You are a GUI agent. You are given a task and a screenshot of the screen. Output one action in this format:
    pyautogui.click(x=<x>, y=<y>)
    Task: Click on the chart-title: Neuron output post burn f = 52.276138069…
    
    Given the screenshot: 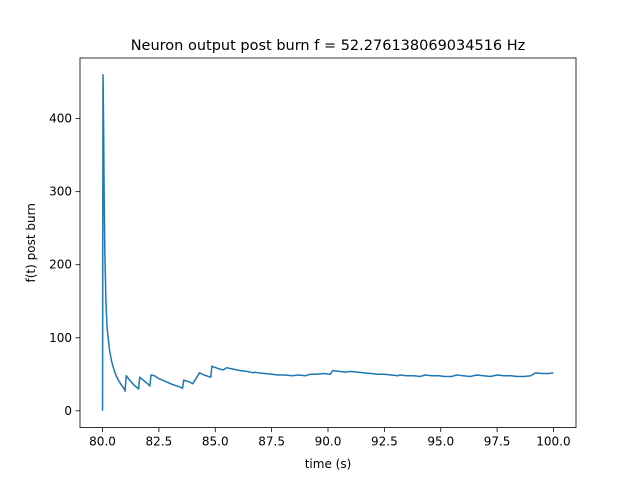 What is the action you would take?
    pyautogui.click(x=328, y=46)
    